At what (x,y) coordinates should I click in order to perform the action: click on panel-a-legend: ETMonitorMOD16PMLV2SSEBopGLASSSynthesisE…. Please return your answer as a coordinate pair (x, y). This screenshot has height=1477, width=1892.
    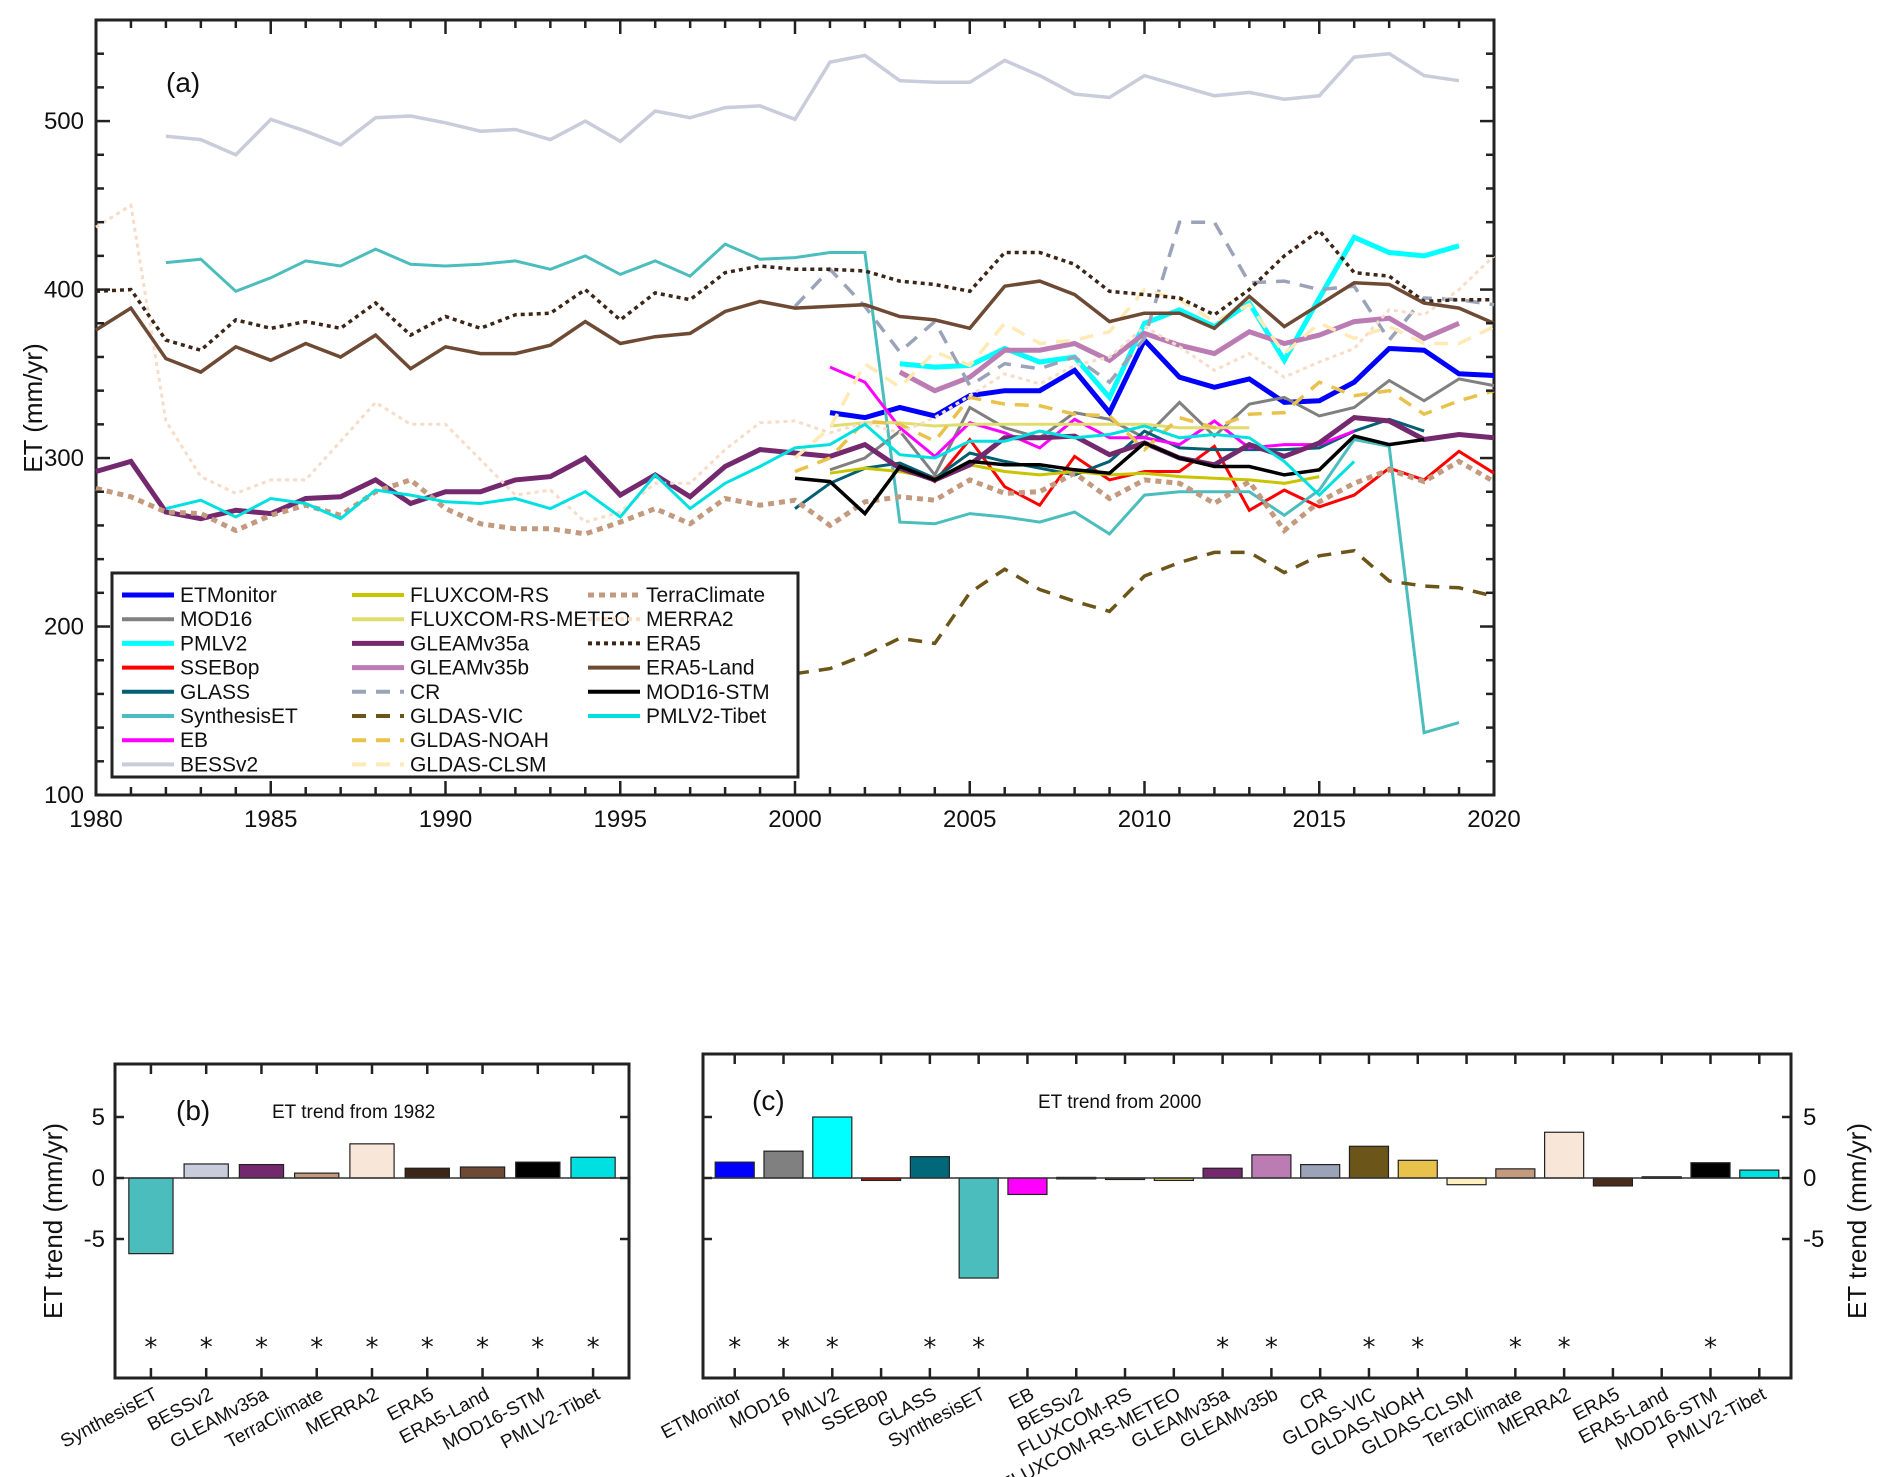
    Looking at the image, I should click on (455, 675).